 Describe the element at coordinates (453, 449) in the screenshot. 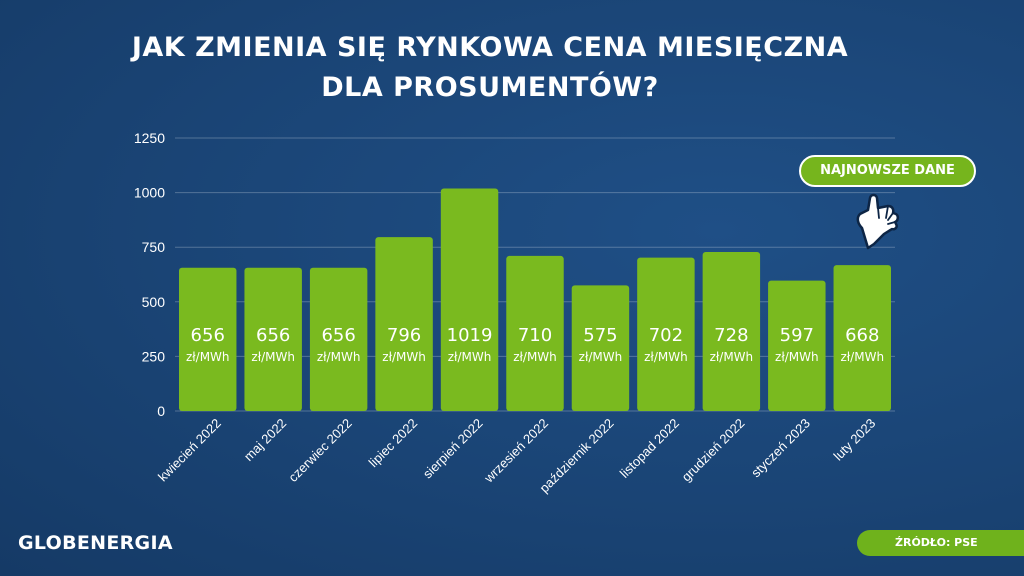

I see `x-tick-label: sierpień 2022` at that location.